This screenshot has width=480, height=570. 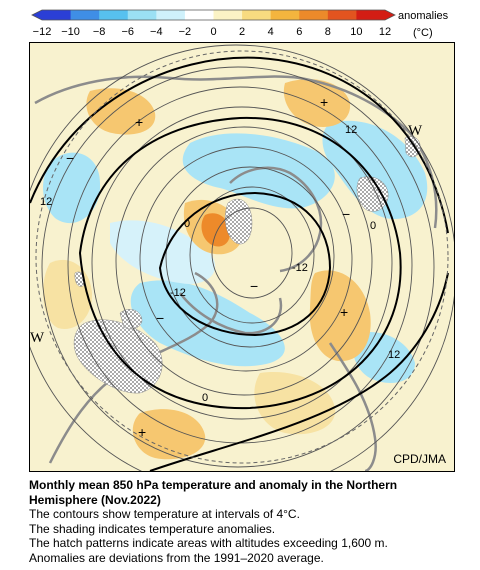 What do you see at coordinates (239, 221) in the screenshot?
I see `hatch-greenland` at bounding box center [239, 221].